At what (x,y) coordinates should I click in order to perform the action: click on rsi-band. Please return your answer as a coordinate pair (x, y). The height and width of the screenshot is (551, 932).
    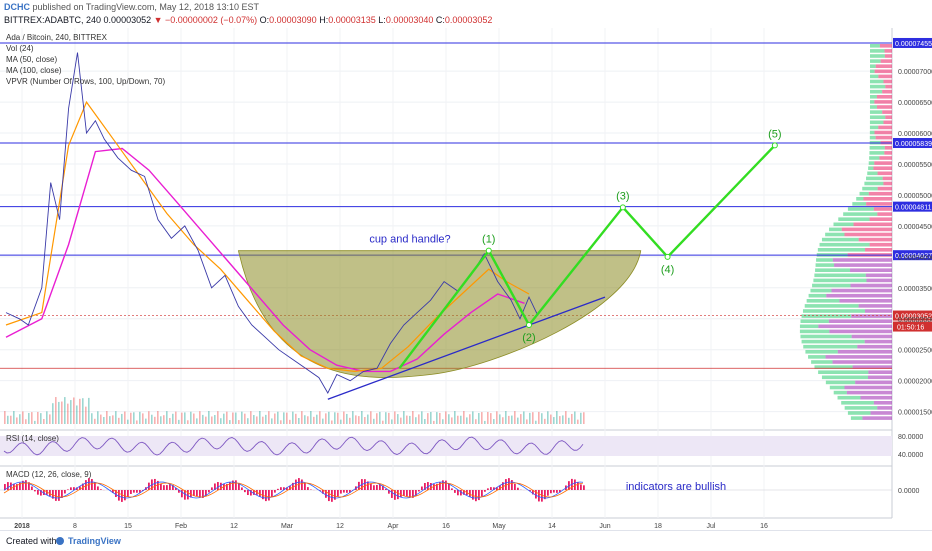
    Looking at the image, I should click on (446, 446).